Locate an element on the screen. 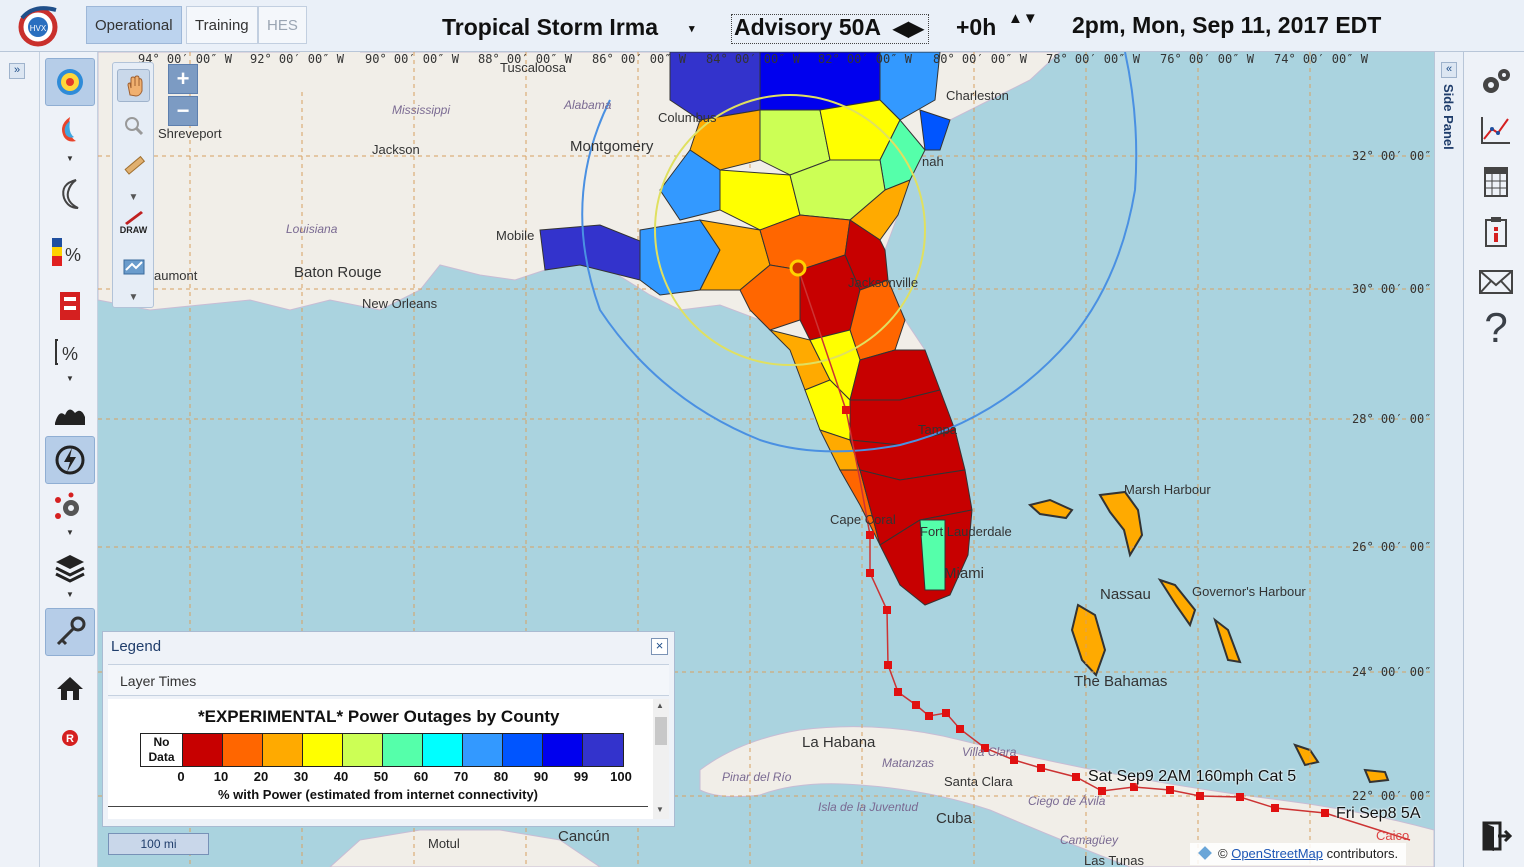 The height and width of the screenshot is (867, 1524). percent-bar-icon: % is located at coordinates (70, 252).